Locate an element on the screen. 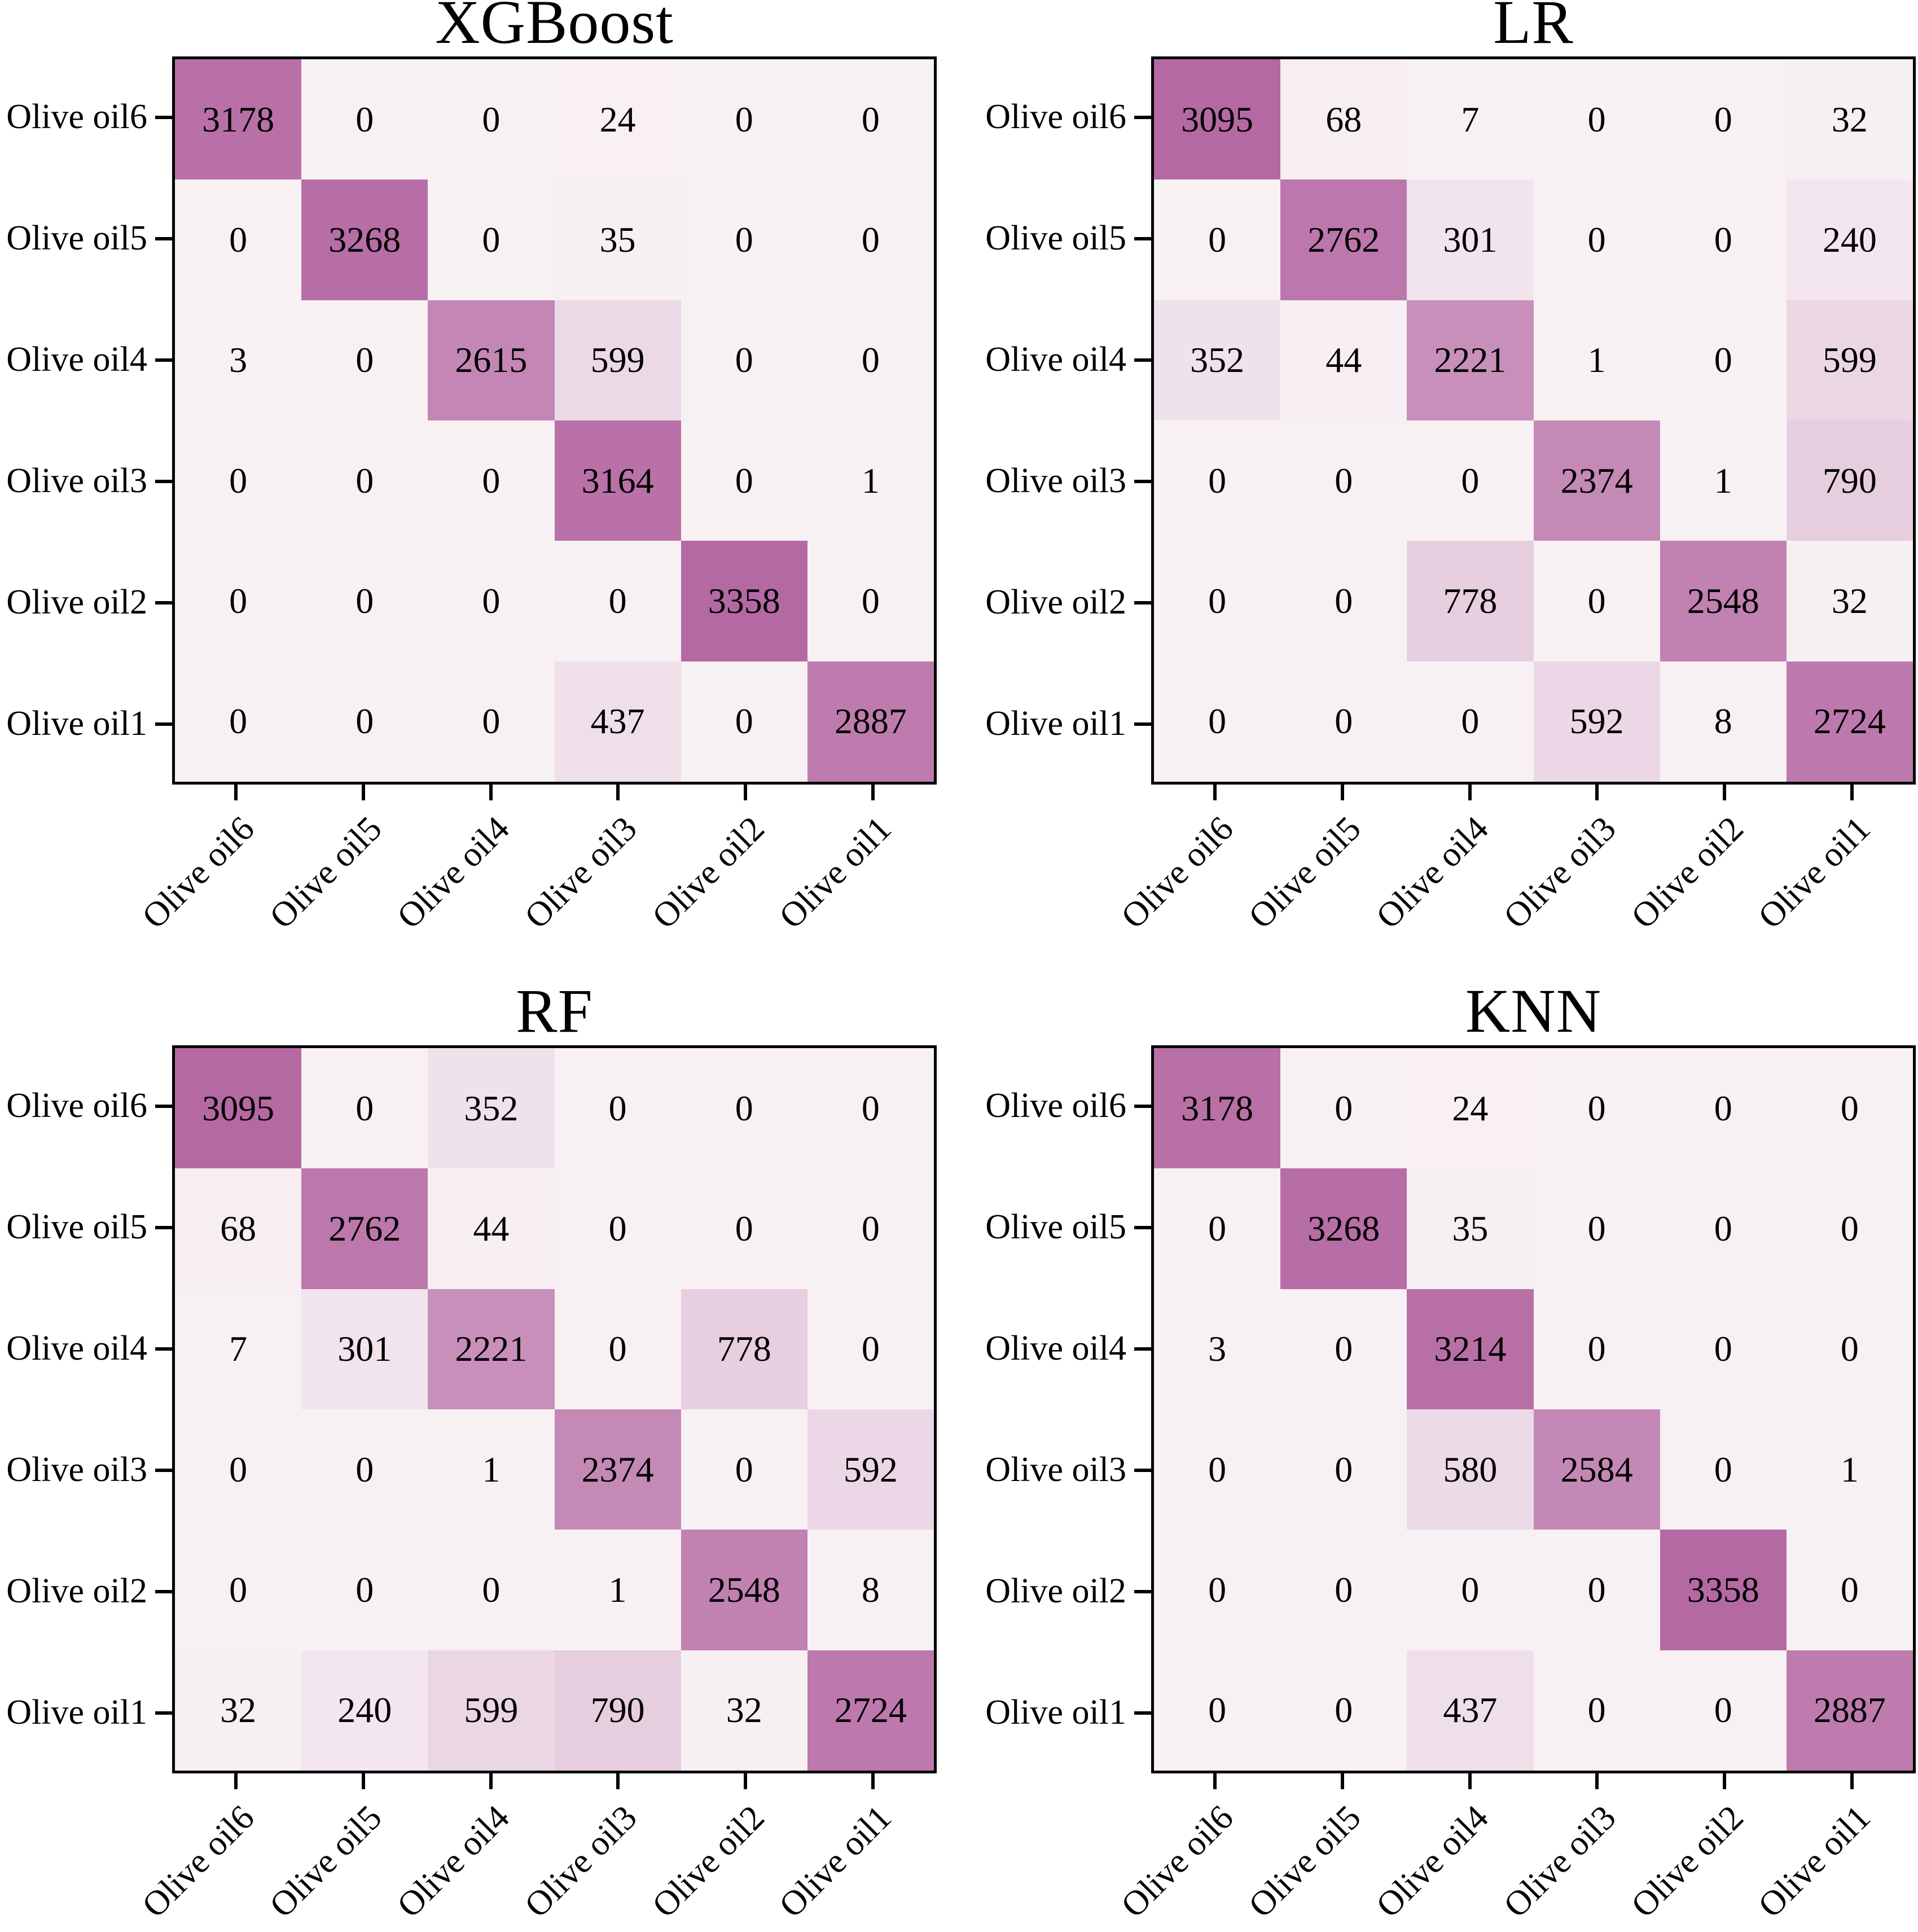 This screenshot has width=1918, height=1932. cell-value: 437 is located at coordinates (1470, 1710).